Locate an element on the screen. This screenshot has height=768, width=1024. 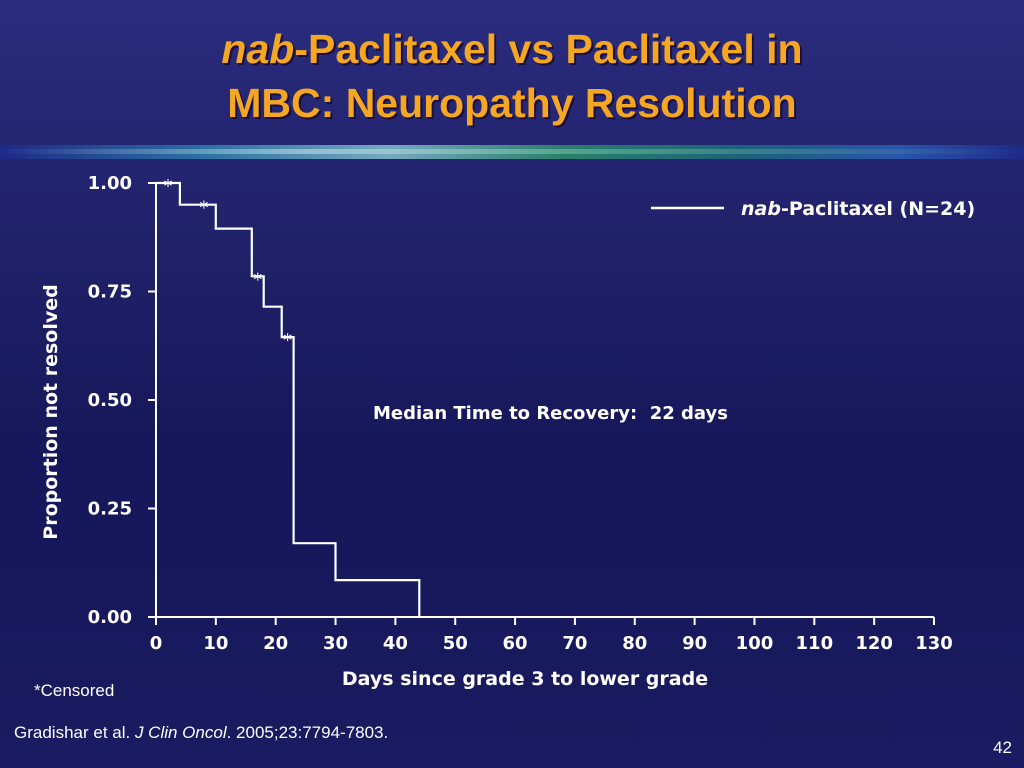
x-tick-label: 100 is located at coordinates (755, 643).